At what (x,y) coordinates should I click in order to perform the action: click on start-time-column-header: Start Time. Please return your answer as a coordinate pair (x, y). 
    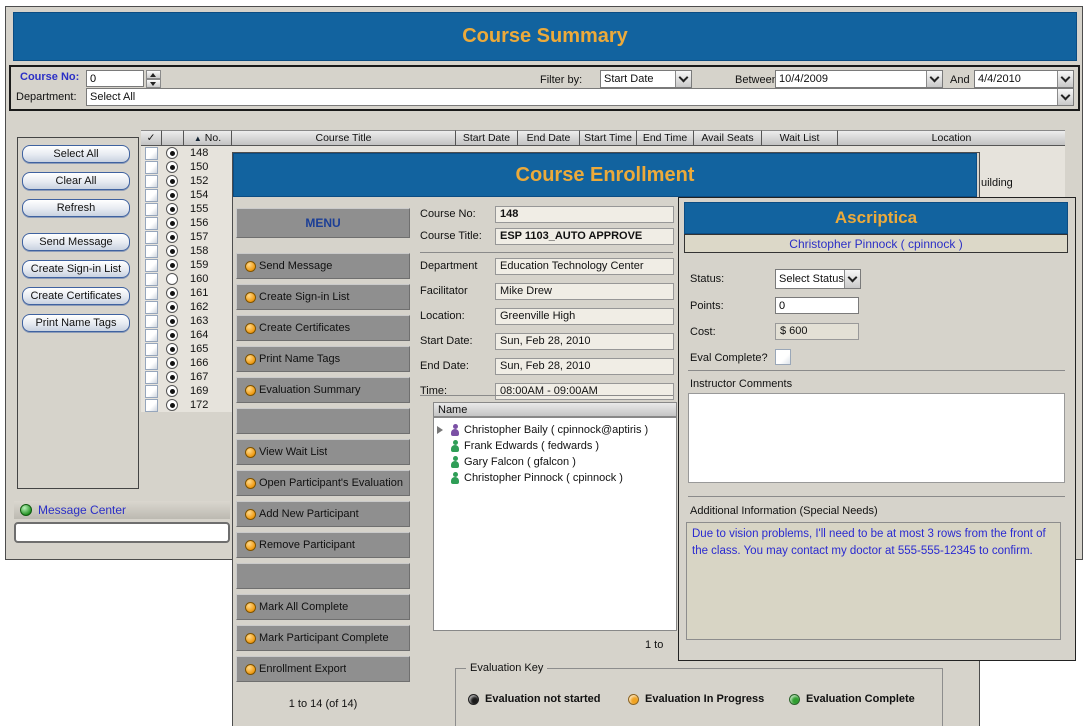
    Looking at the image, I should click on (607, 138).